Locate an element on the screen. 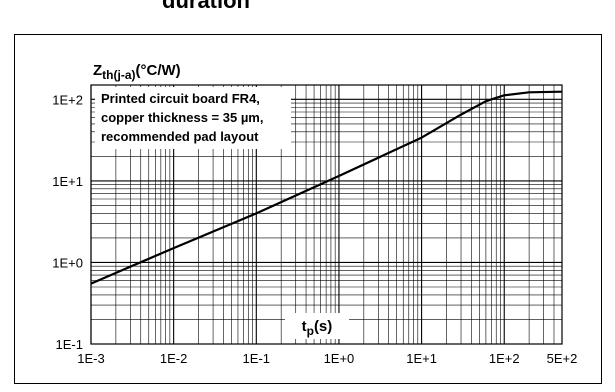 The image size is (615, 392). y-tick-label: 1E+2 is located at coordinates (67, 99).